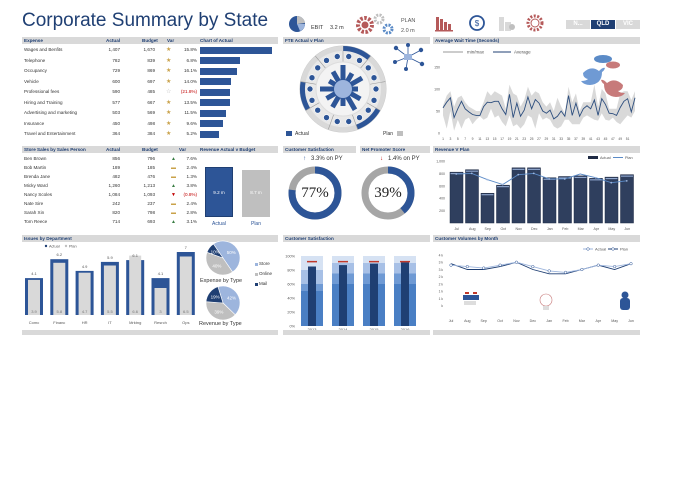  I want to click on col-var: Var, so click(183, 149).